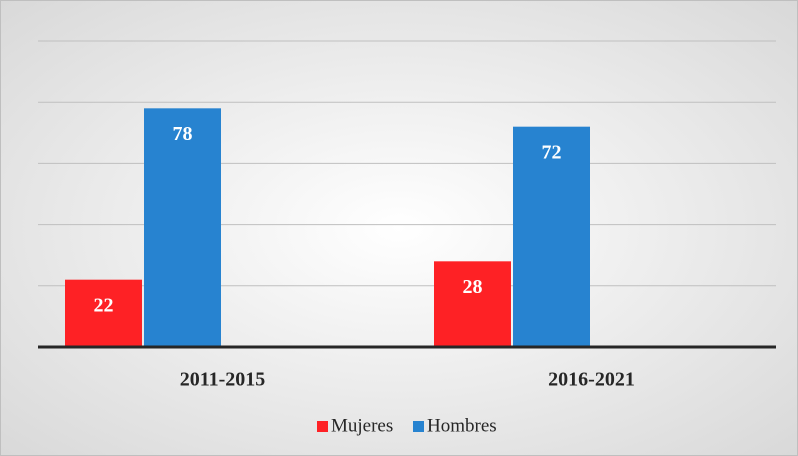 The width and height of the screenshot is (798, 456). Describe the element at coordinates (591, 380) in the screenshot. I see `x-tick-label: 2016-2021` at that location.